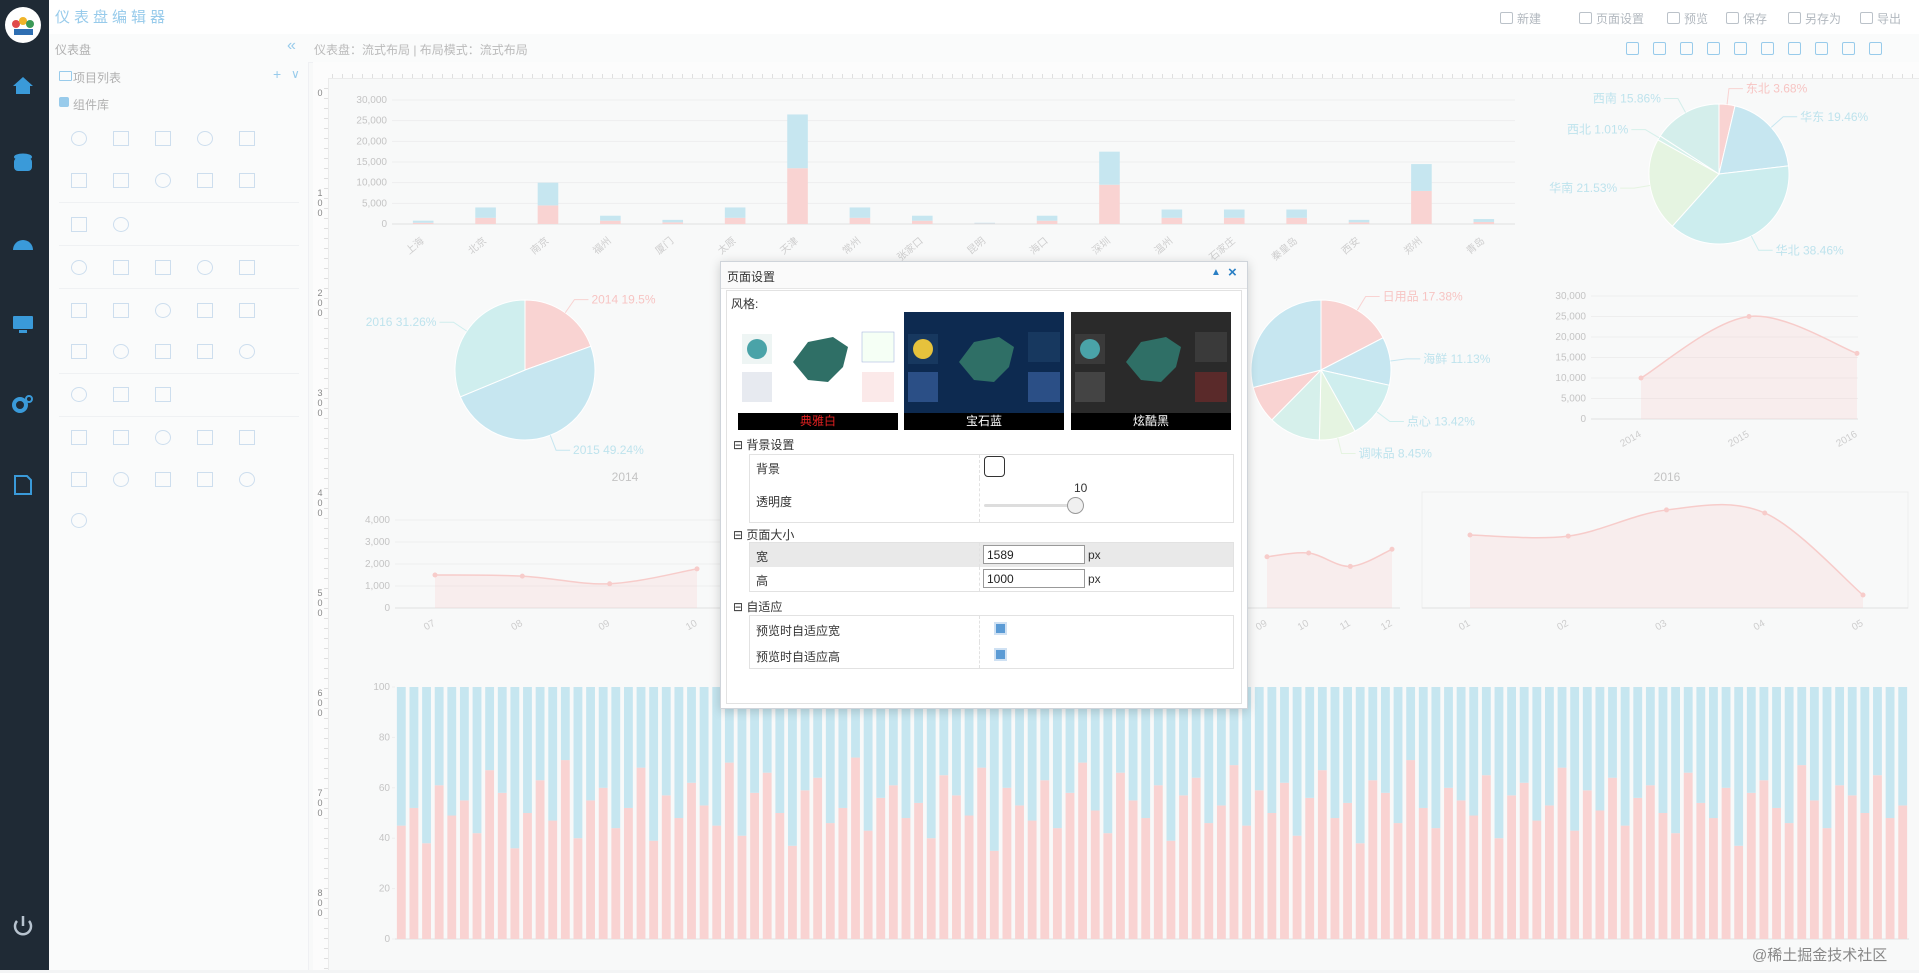  Describe the element at coordinates (319, 603) in the screenshot. I see `ruler-label: 500` at that location.